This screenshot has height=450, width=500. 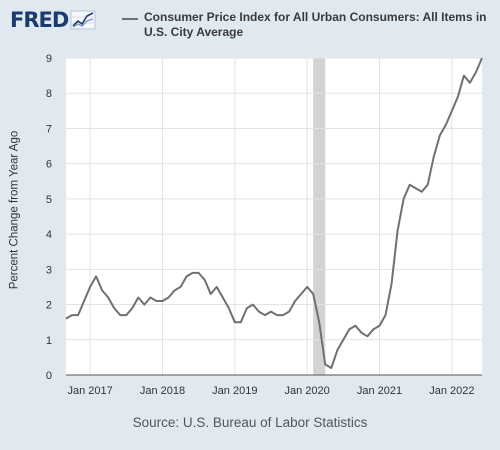 What do you see at coordinates (319, 216) in the screenshot?
I see `recession-shading` at bounding box center [319, 216].